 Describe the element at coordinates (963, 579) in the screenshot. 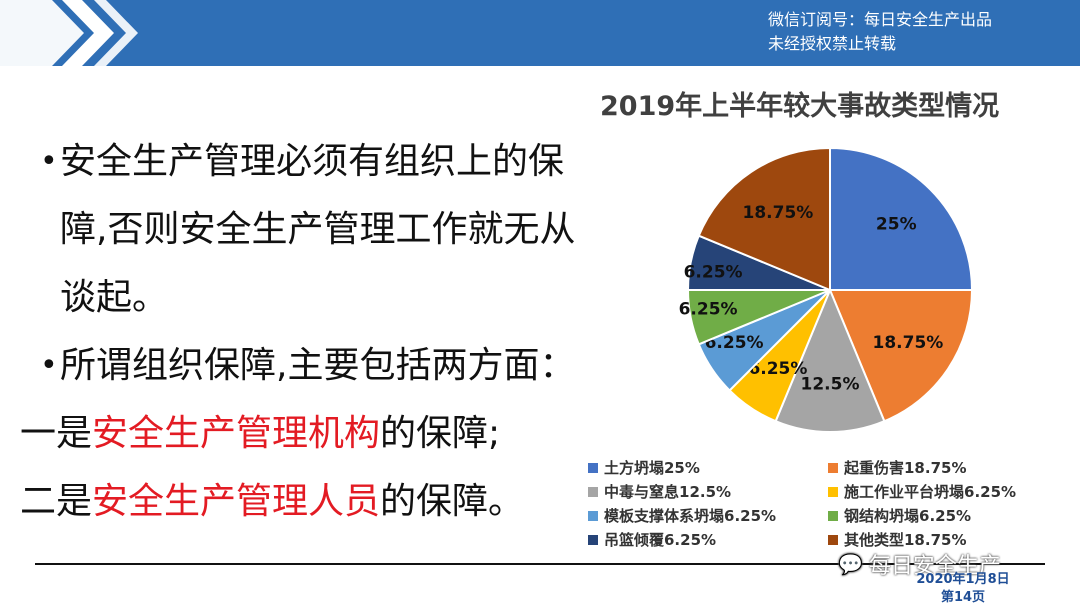

I see `slide-date: 2020年1月8日` at that location.